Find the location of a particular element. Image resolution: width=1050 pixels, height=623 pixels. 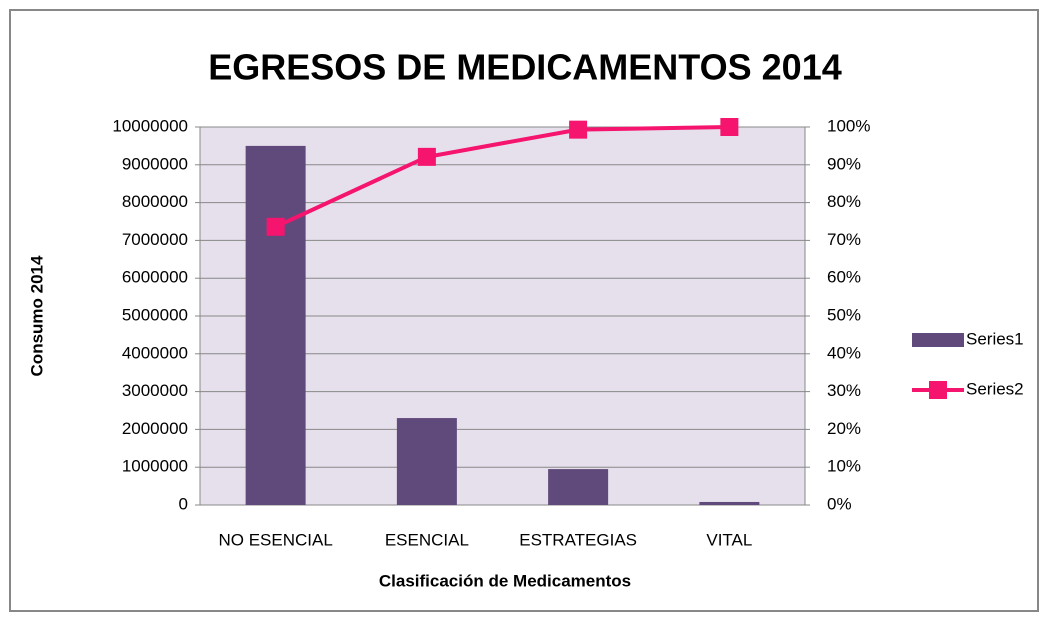

y2-tick-label: 10% is located at coordinates (844, 466).